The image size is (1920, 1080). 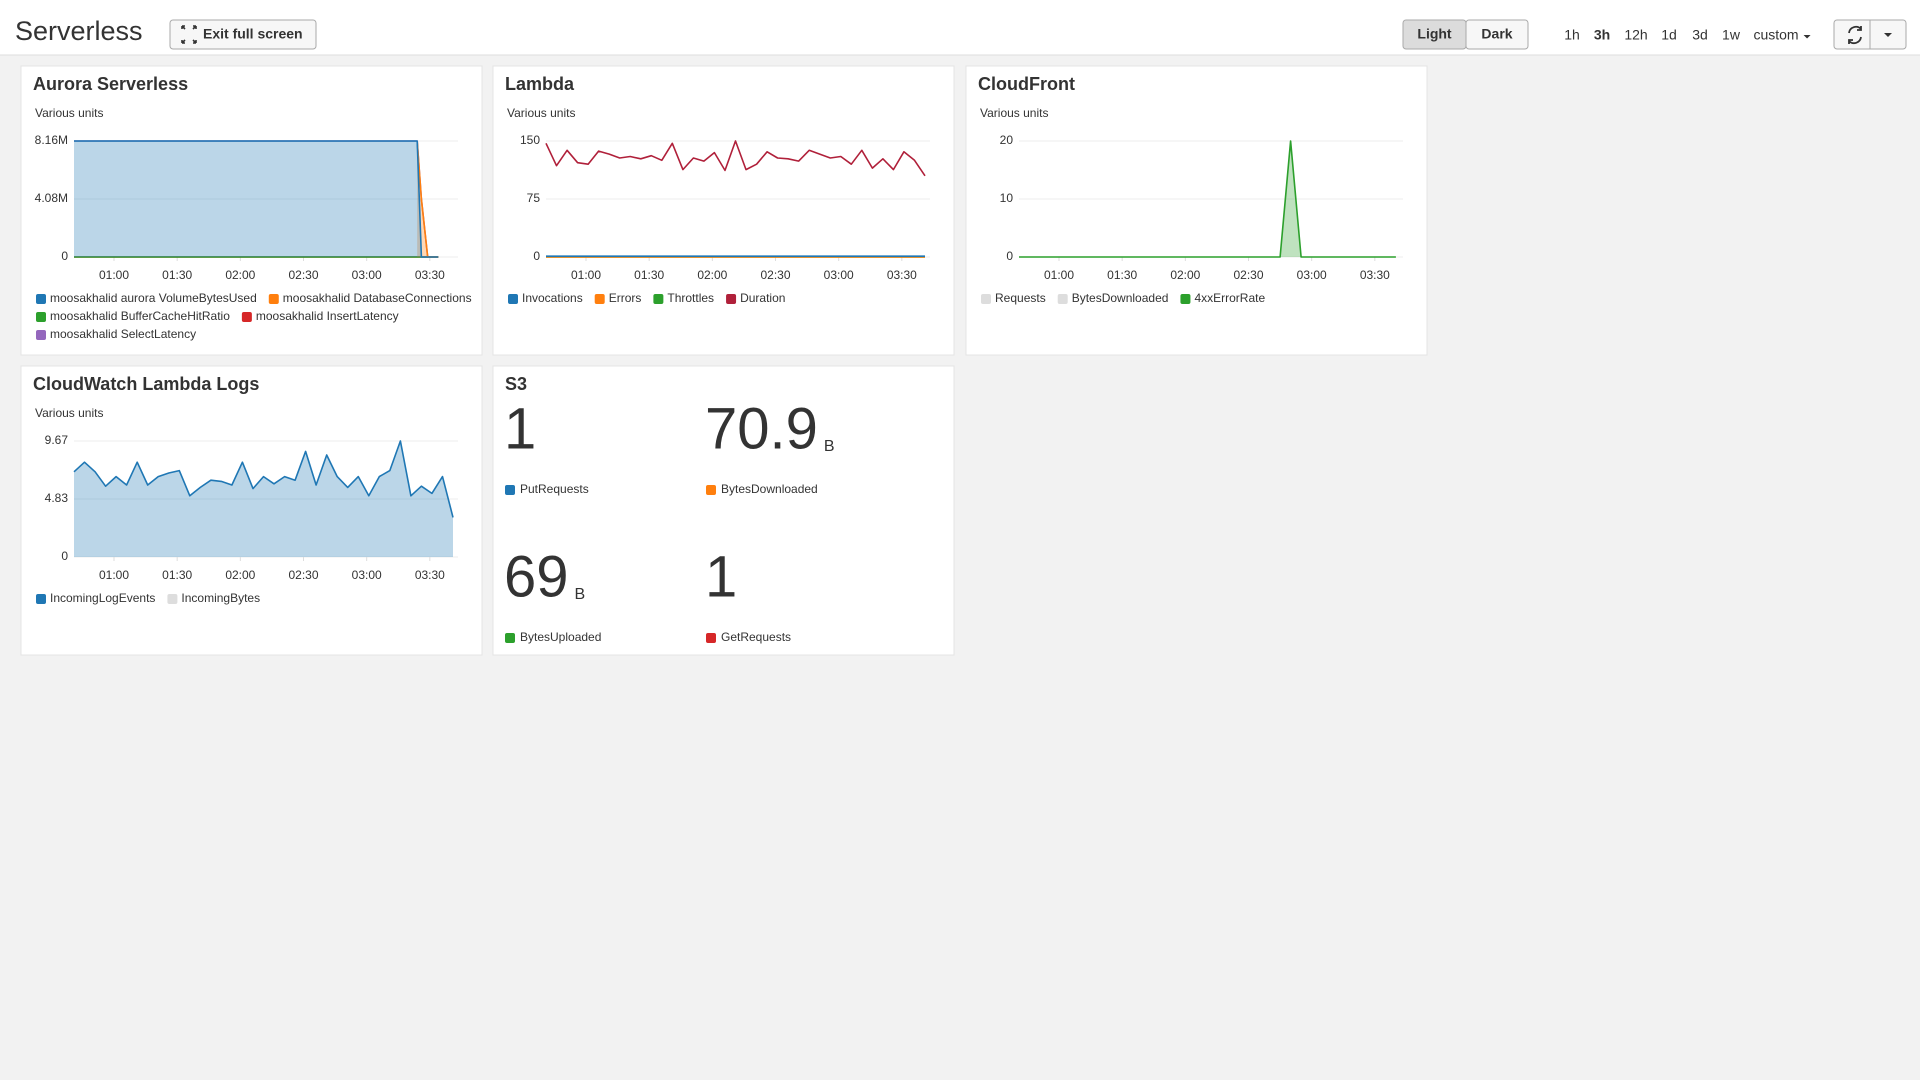 What do you see at coordinates (102, 598) in the screenshot?
I see `legend-label: IncomingLogEvents` at bounding box center [102, 598].